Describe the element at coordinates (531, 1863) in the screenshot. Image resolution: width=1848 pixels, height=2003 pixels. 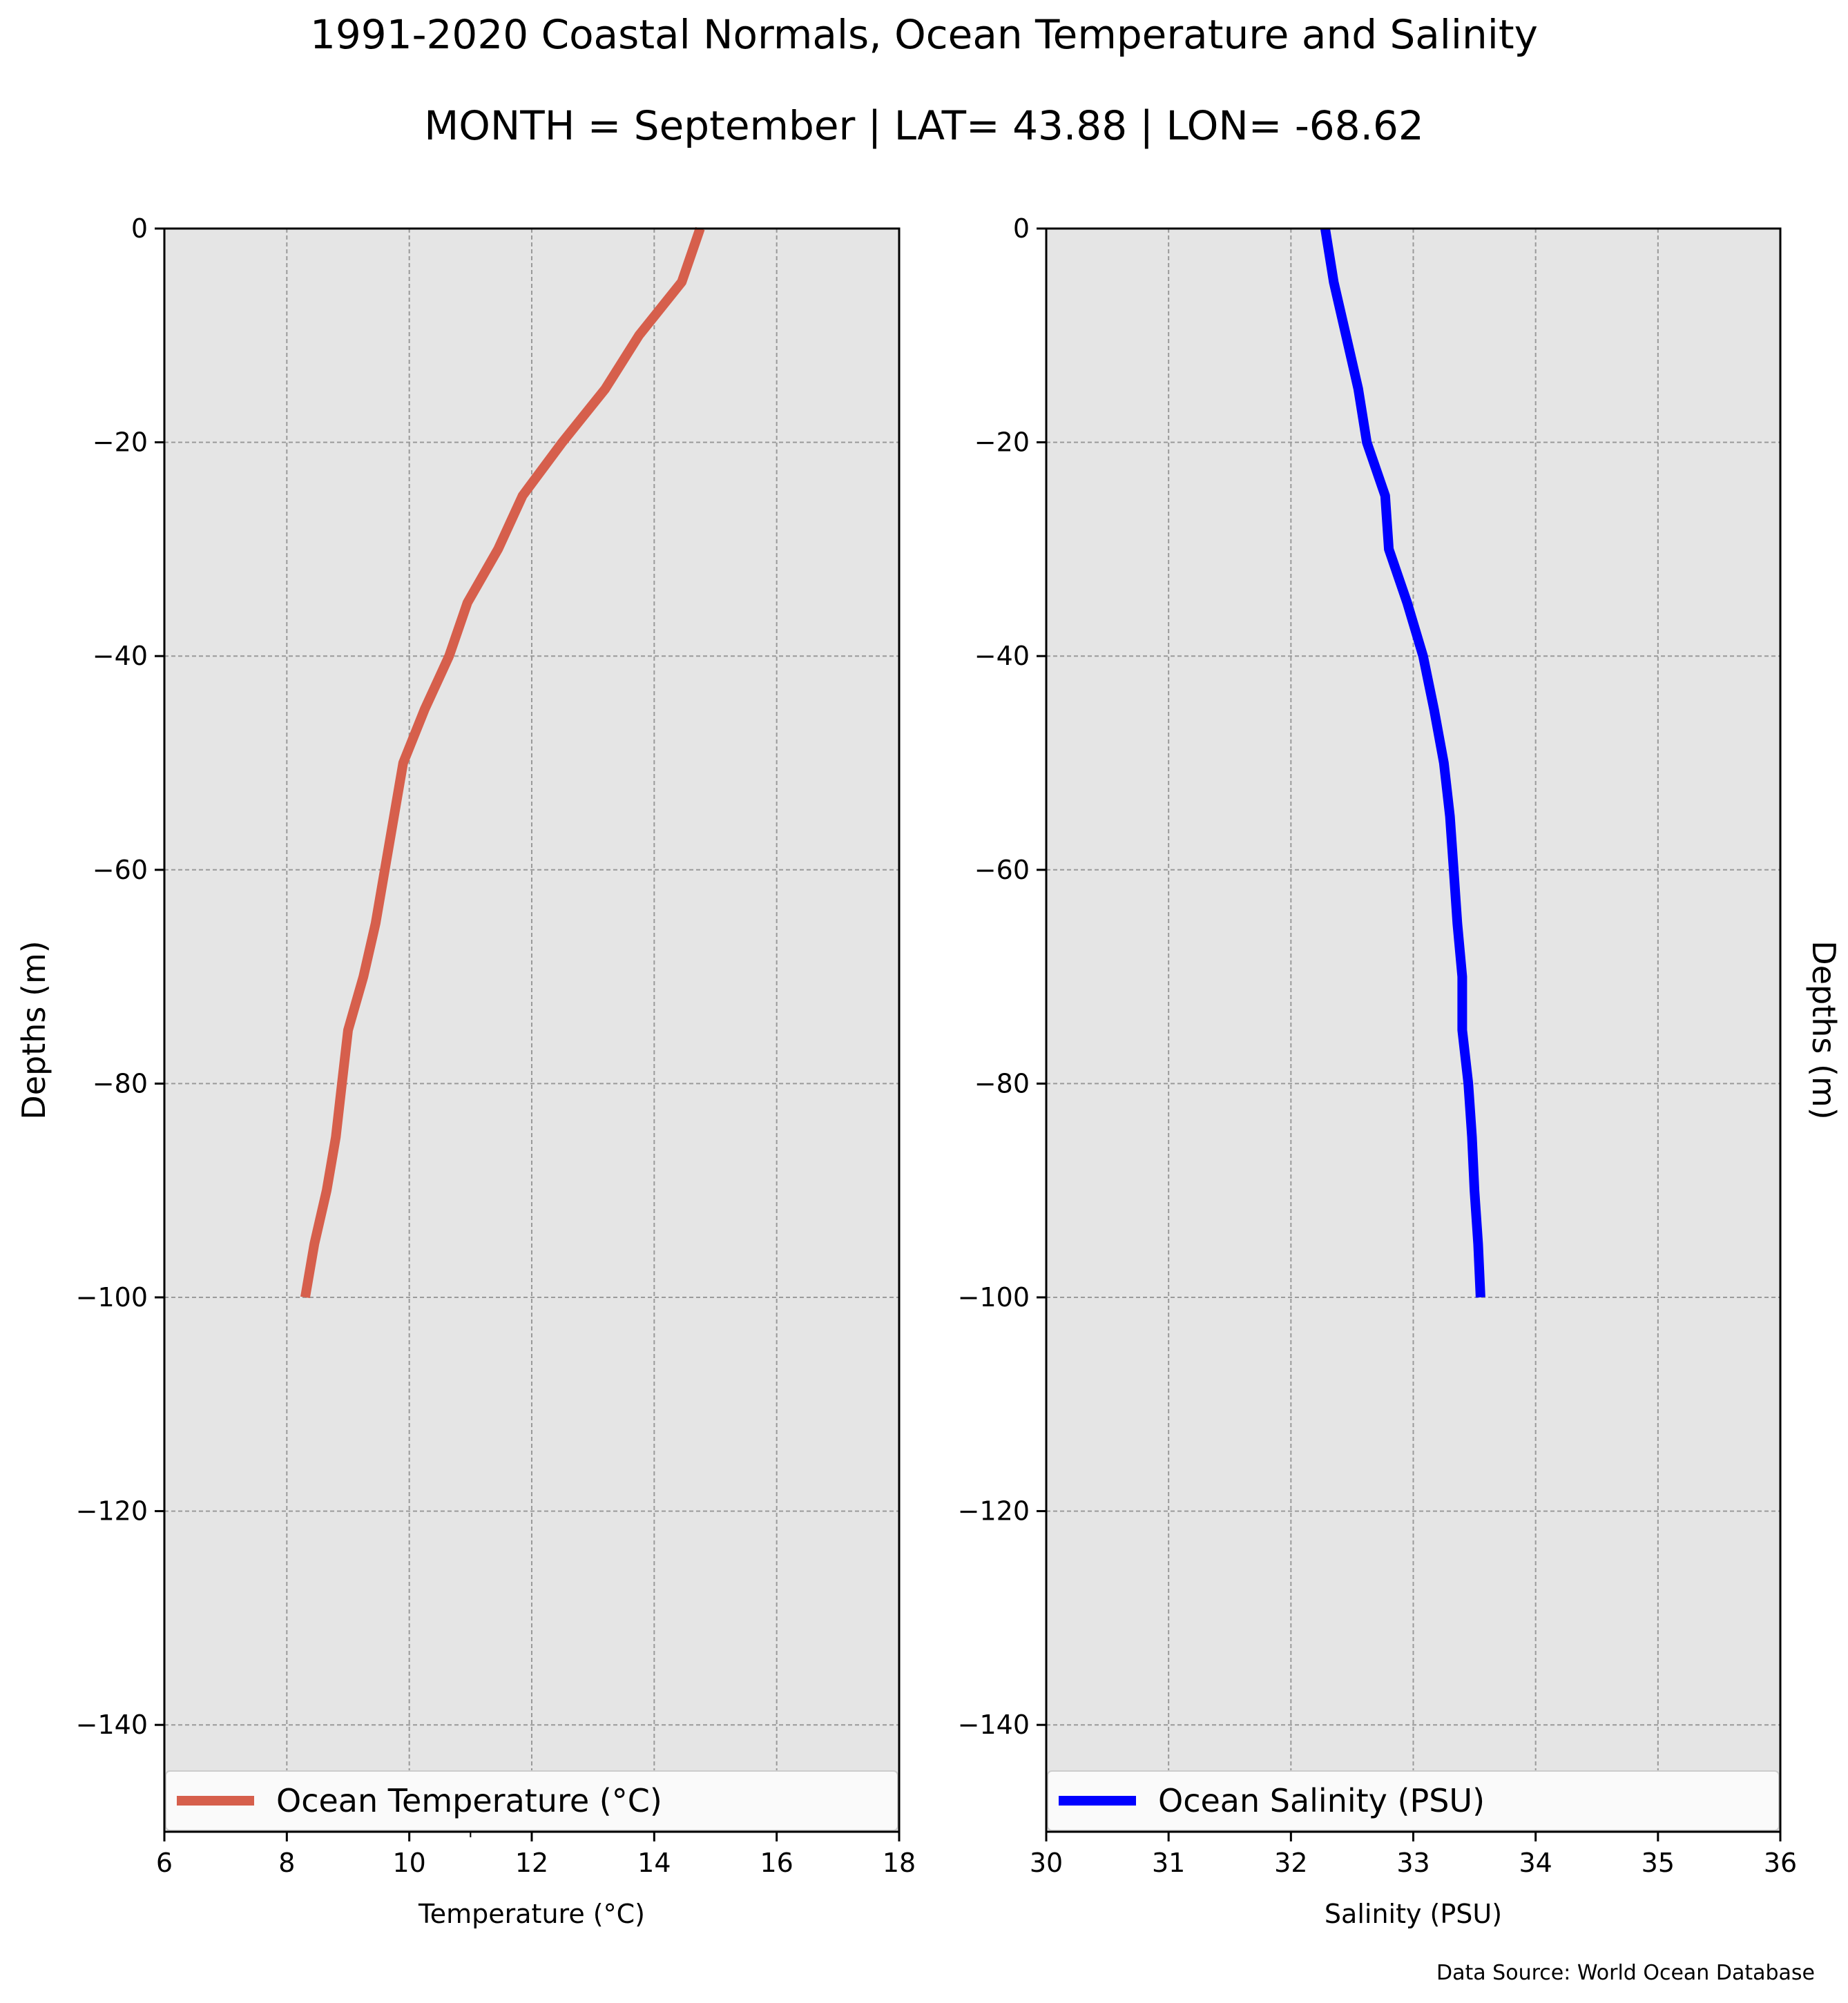
I see `x-tick-label: 12` at that location.